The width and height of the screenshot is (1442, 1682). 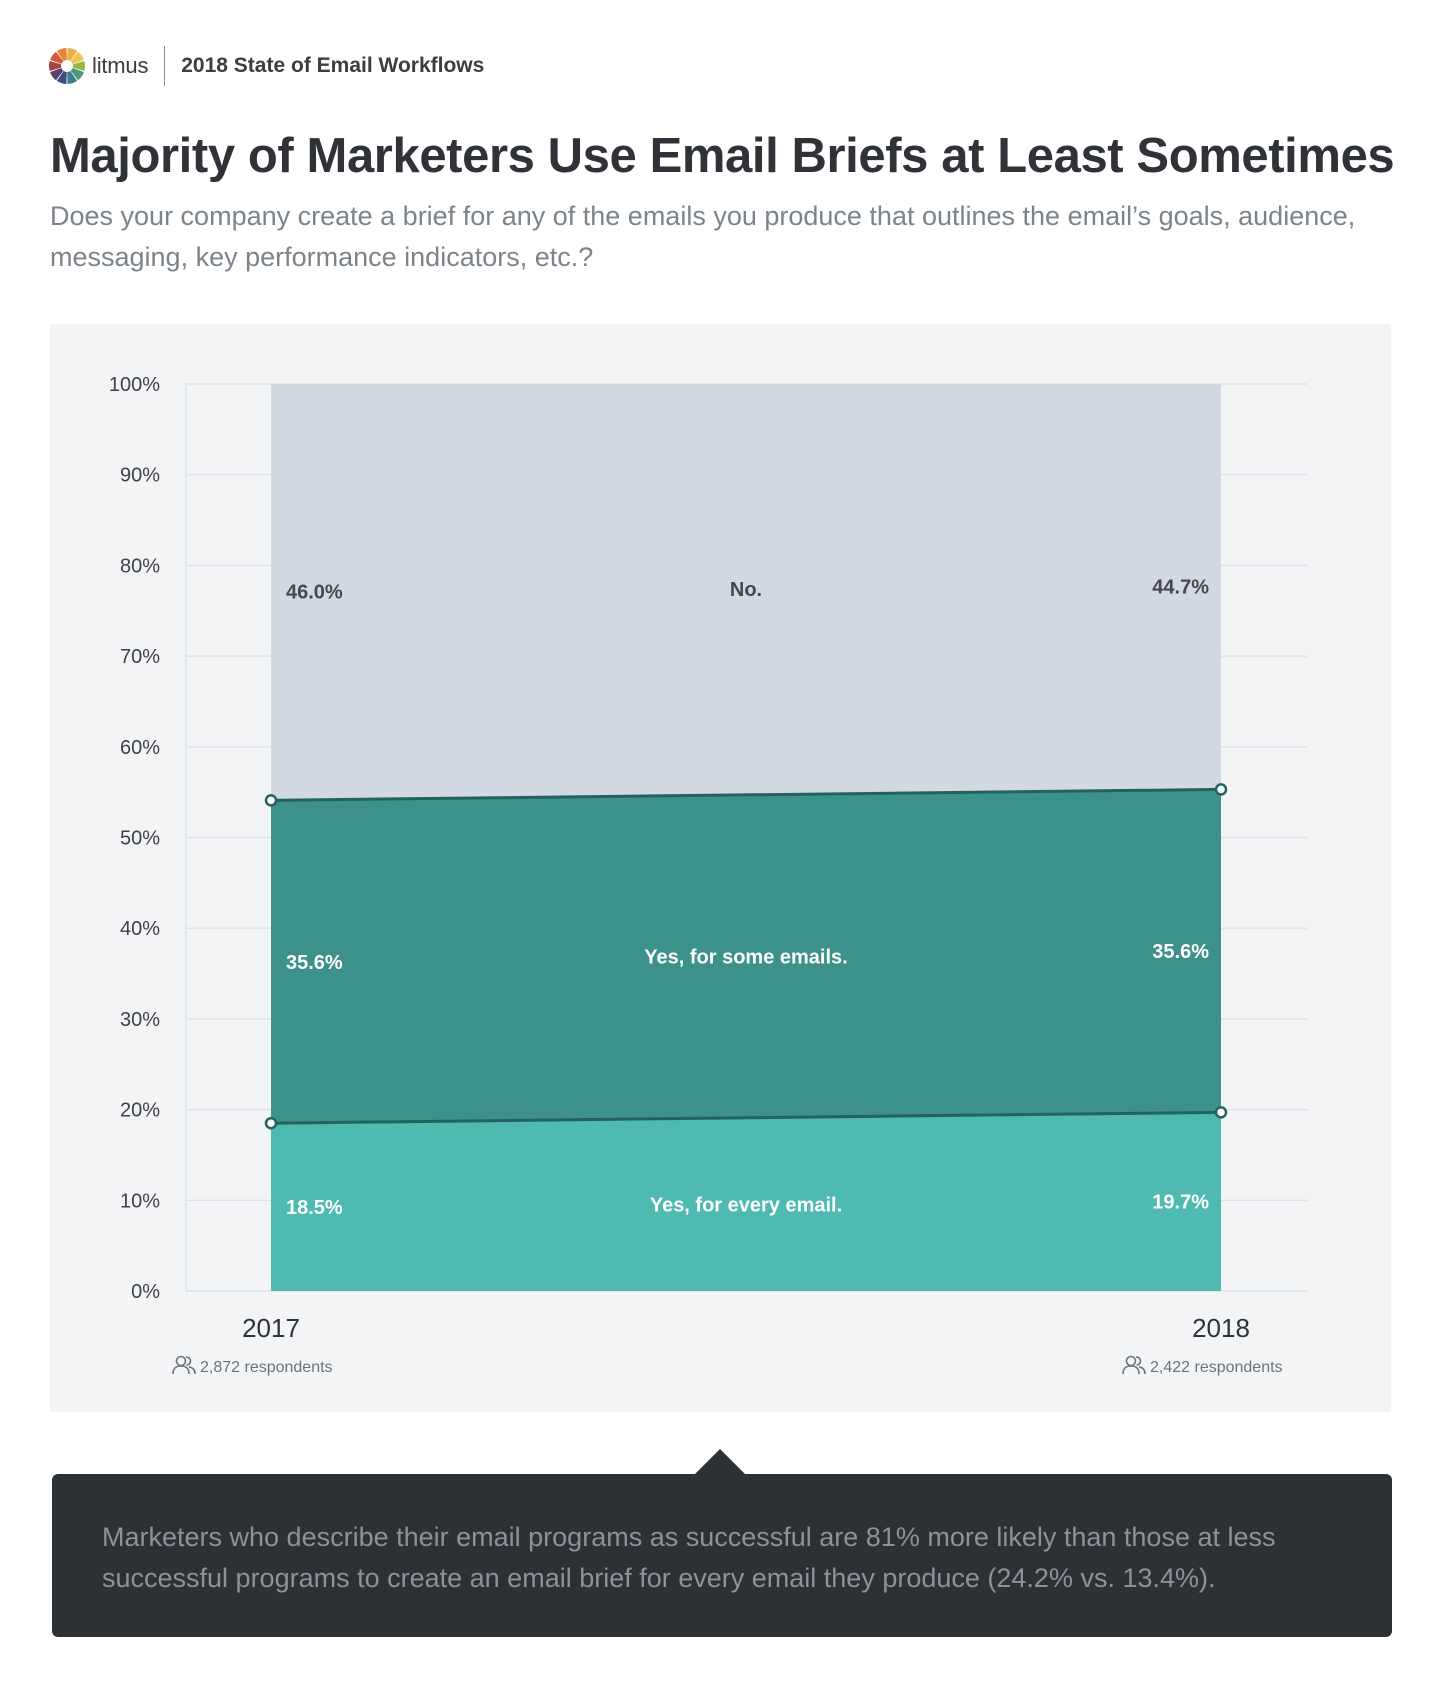 I want to click on y-tick-label: 30%, so click(x=140, y=1020).